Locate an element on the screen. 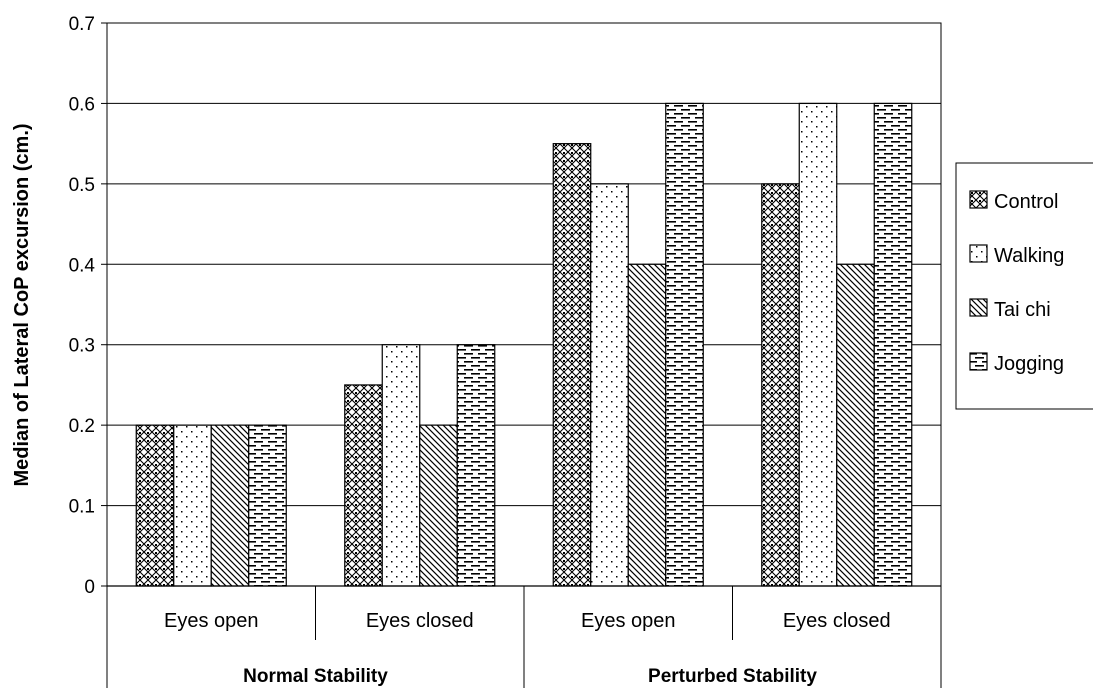 The image size is (1093, 688). y-tick-label: 0.2 is located at coordinates (82, 426).